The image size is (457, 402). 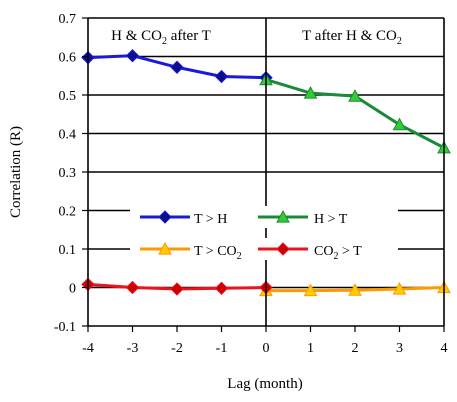 I want to click on x-tick-label-3: -1, so click(x=222, y=348).